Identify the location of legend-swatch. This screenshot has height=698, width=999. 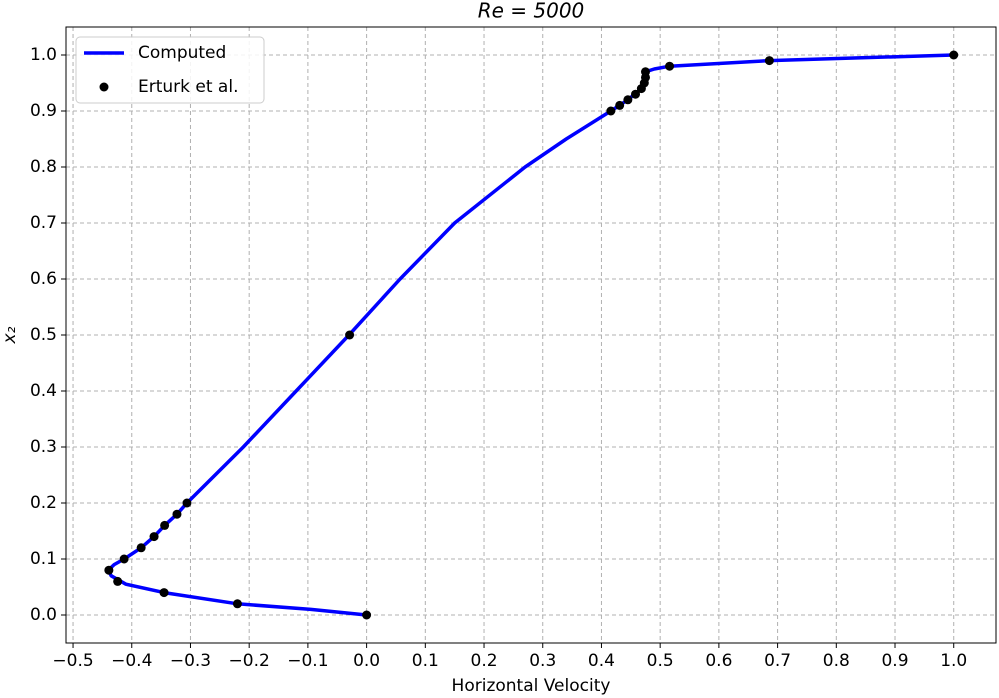
(104, 87).